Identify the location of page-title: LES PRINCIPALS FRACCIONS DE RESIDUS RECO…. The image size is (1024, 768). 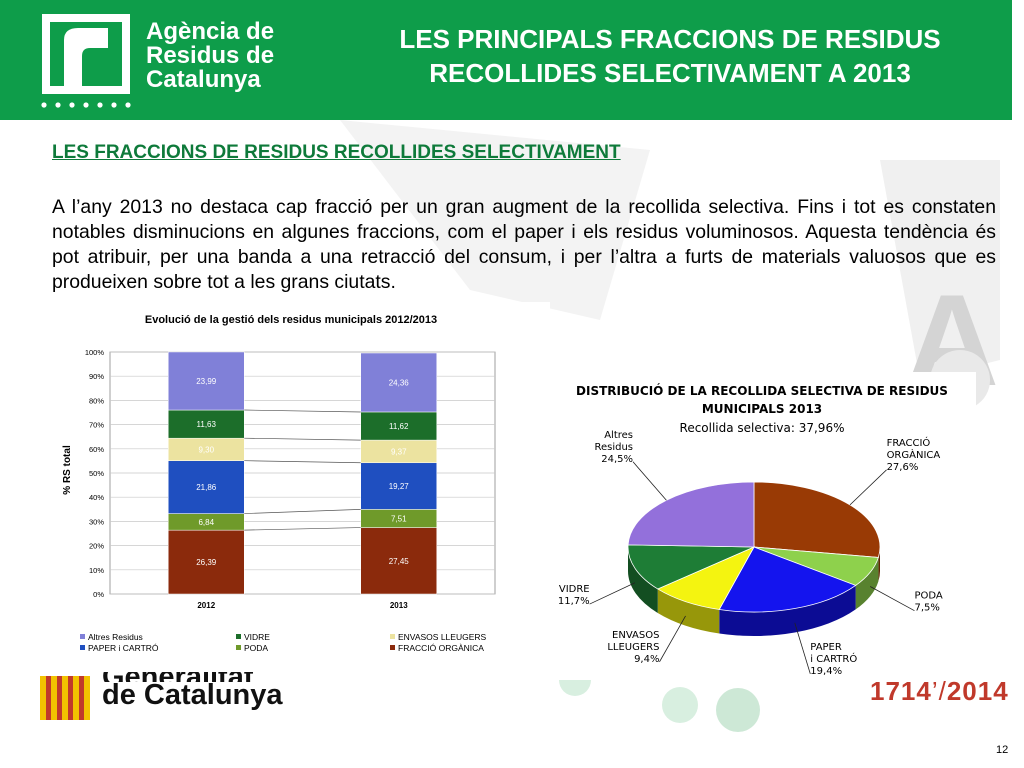
(670, 56).